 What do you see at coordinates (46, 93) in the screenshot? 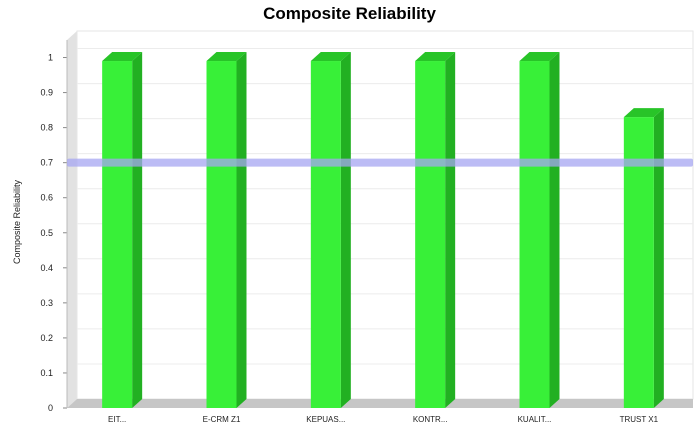
I see `y-tick-label: 0.9` at bounding box center [46, 93].